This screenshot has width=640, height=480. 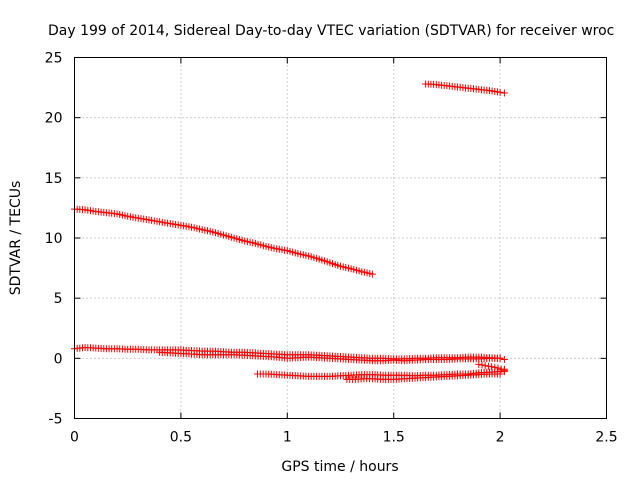 I want to click on x-tick-label: 2.5, so click(x=606, y=438).